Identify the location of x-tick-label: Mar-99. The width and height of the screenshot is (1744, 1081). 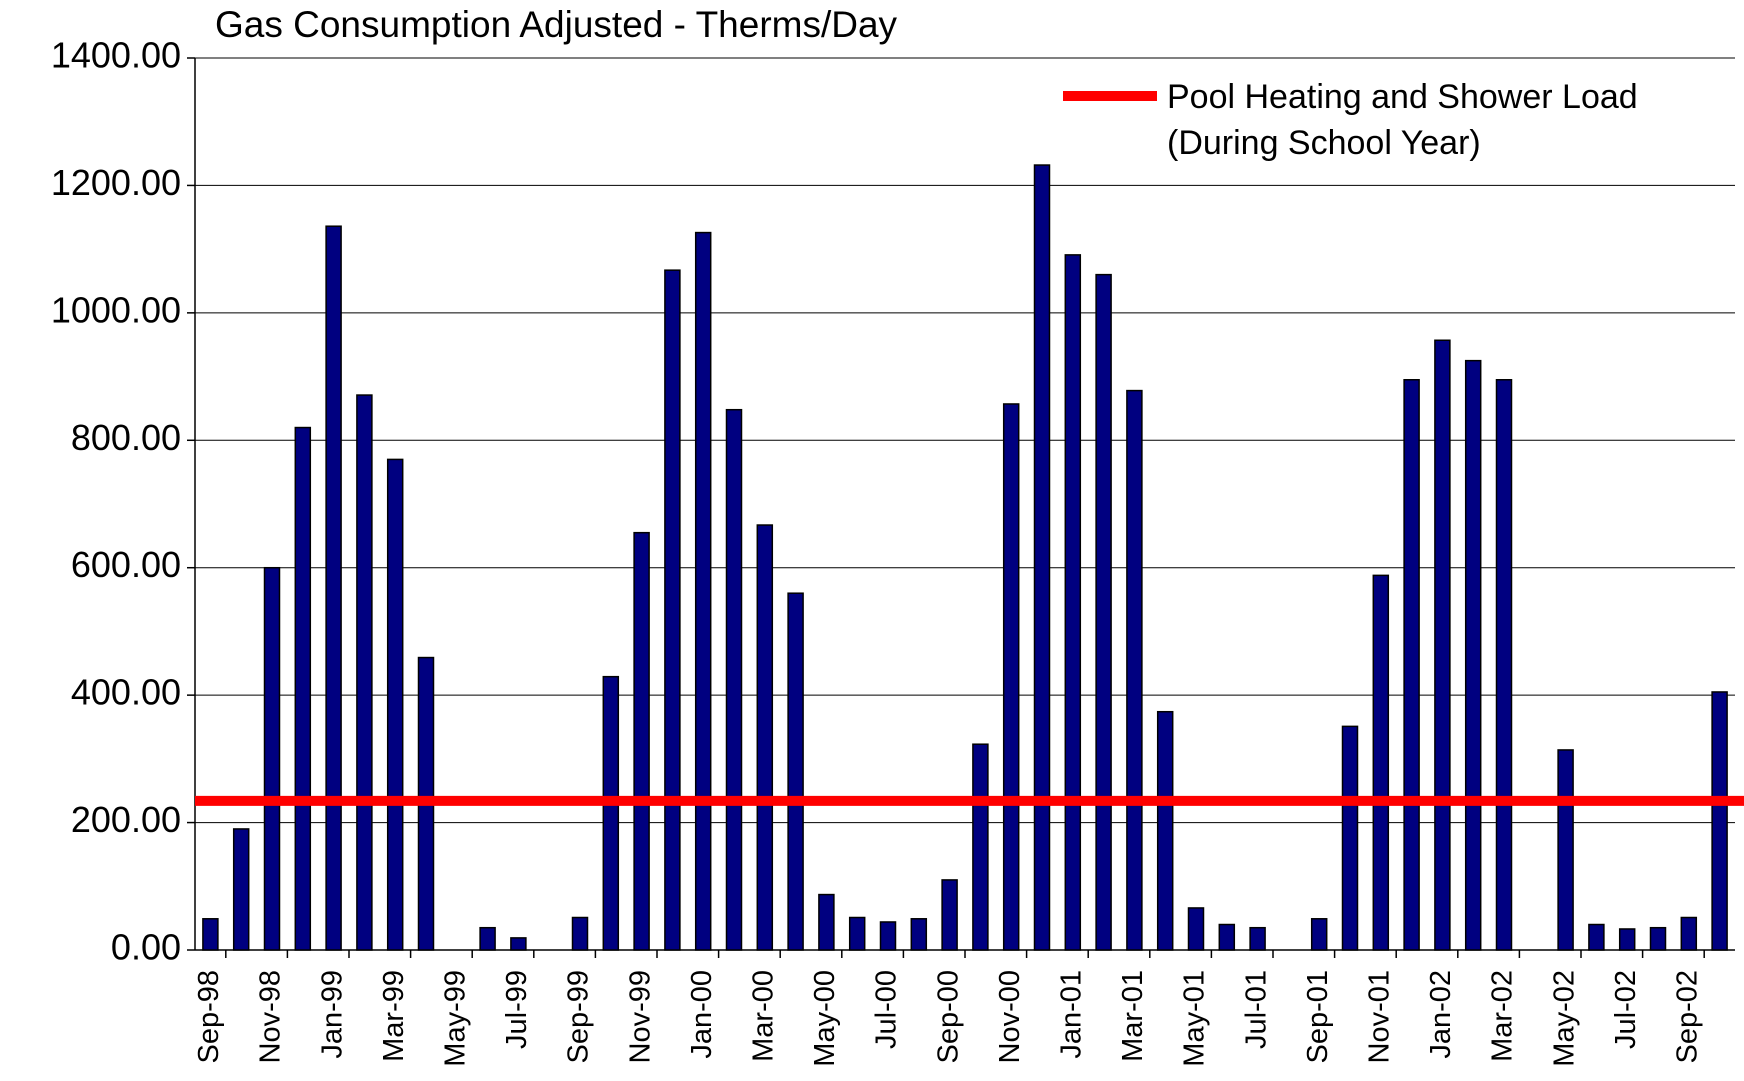
(394, 1016).